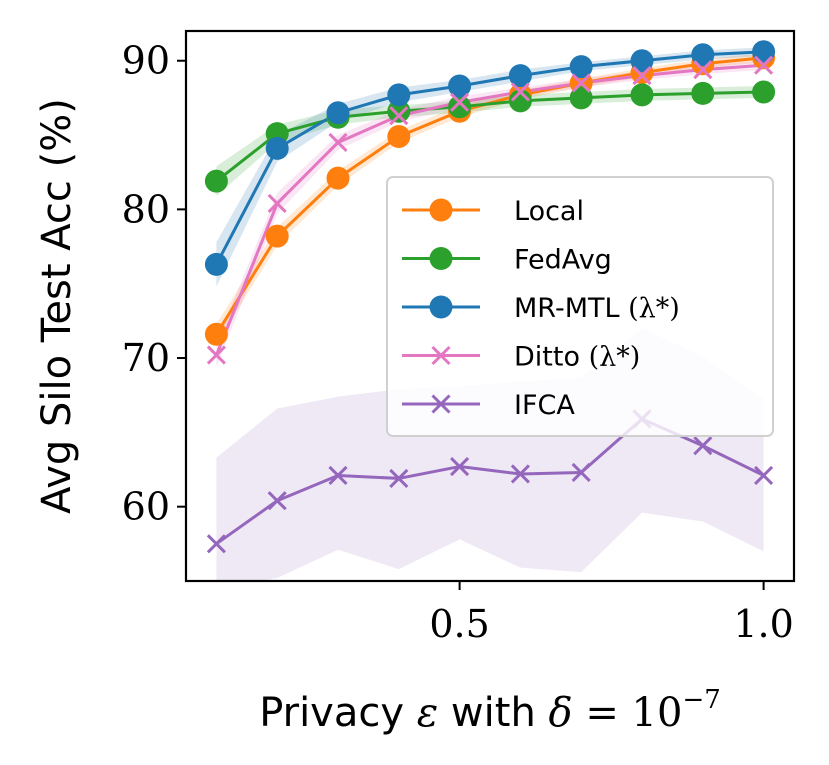 The height and width of the screenshot is (765, 829). What do you see at coordinates (547, 357) in the screenshot?
I see `legend-label-ditto: Ditto` at bounding box center [547, 357].